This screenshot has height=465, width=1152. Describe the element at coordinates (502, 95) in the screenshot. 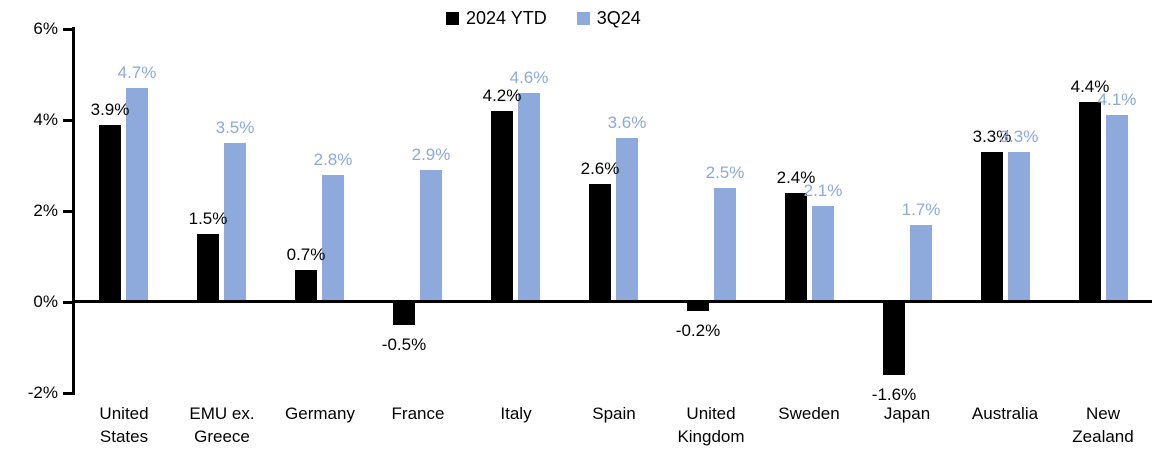

I see `data-label: 4.2%` at that location.